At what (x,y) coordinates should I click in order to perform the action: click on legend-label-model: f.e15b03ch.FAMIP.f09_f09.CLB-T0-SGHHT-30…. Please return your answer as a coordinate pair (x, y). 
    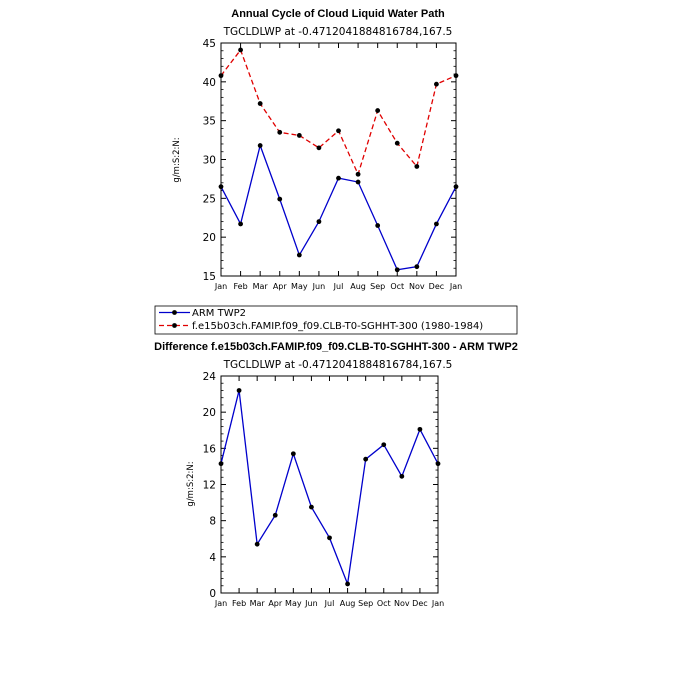
    Looking at the image, I should click on (337, 326).